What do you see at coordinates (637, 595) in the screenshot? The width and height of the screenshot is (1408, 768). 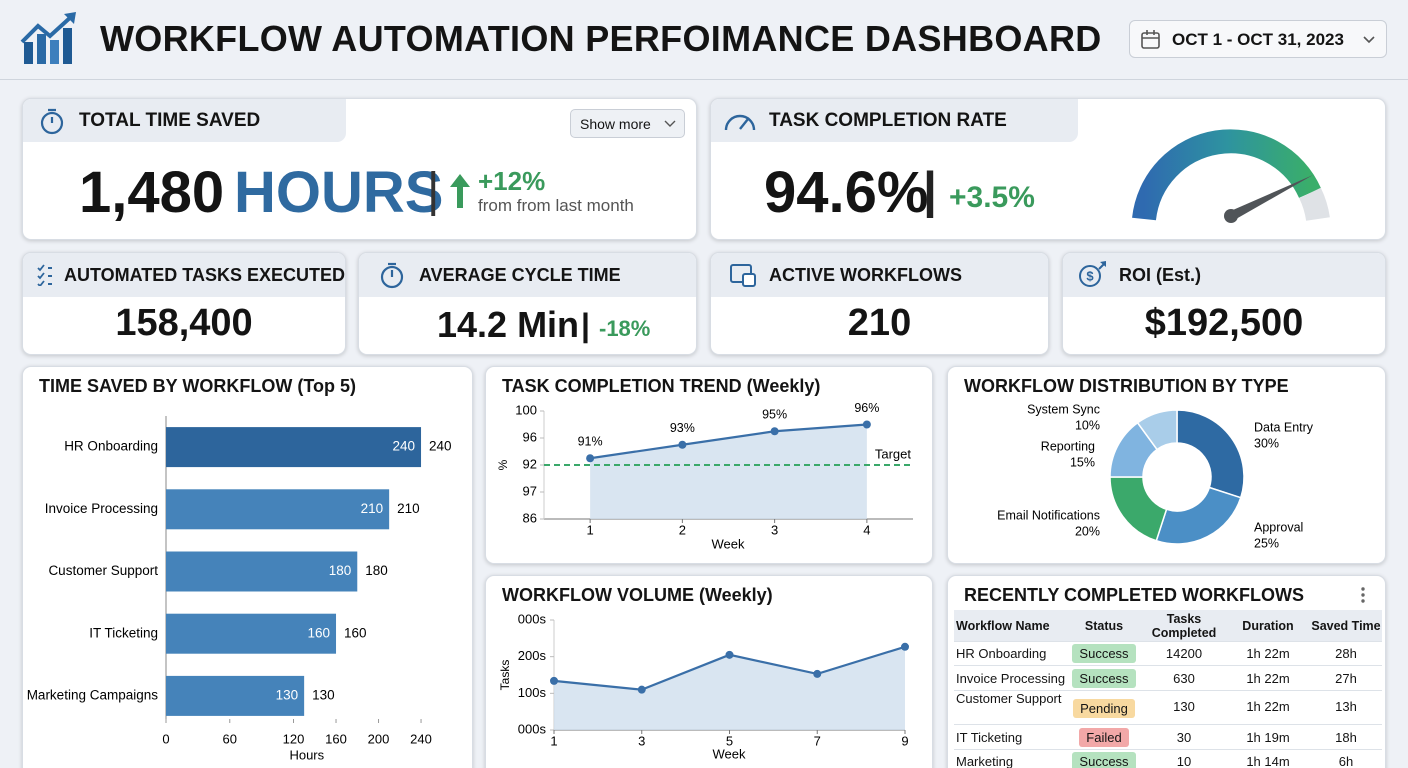 I see `chart-title: WORKFLOW VOLUME (Weekly)` at bounding box center [637, 595].